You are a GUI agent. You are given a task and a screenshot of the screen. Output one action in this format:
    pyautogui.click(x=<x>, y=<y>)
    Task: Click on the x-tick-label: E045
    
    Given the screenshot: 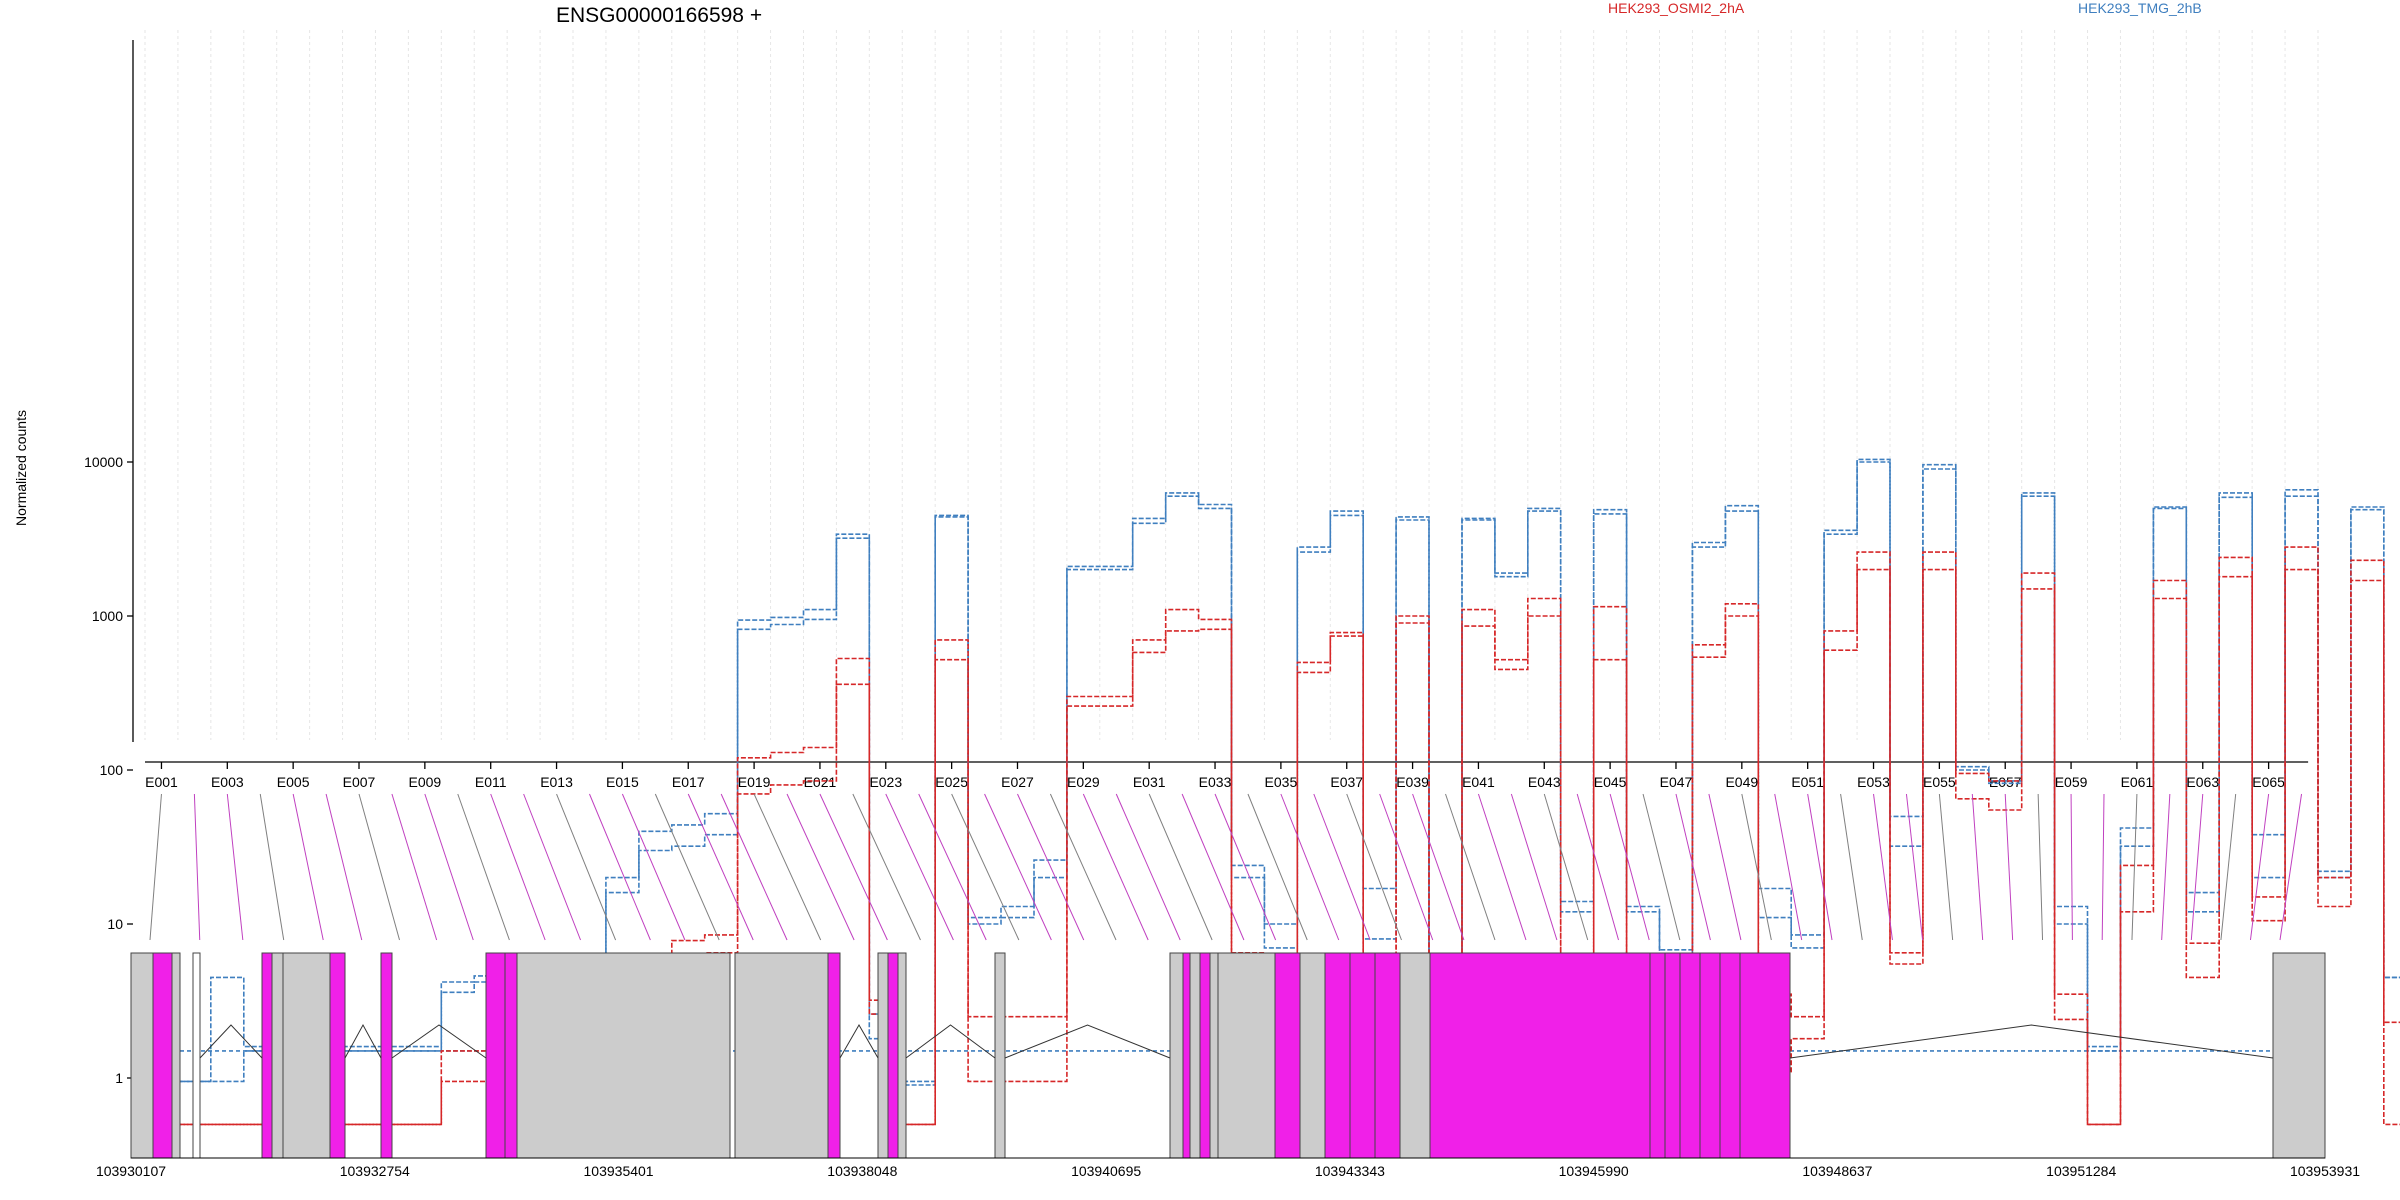 What is the action you would take?
    pyautogui.click(x=1610, y=782)
    